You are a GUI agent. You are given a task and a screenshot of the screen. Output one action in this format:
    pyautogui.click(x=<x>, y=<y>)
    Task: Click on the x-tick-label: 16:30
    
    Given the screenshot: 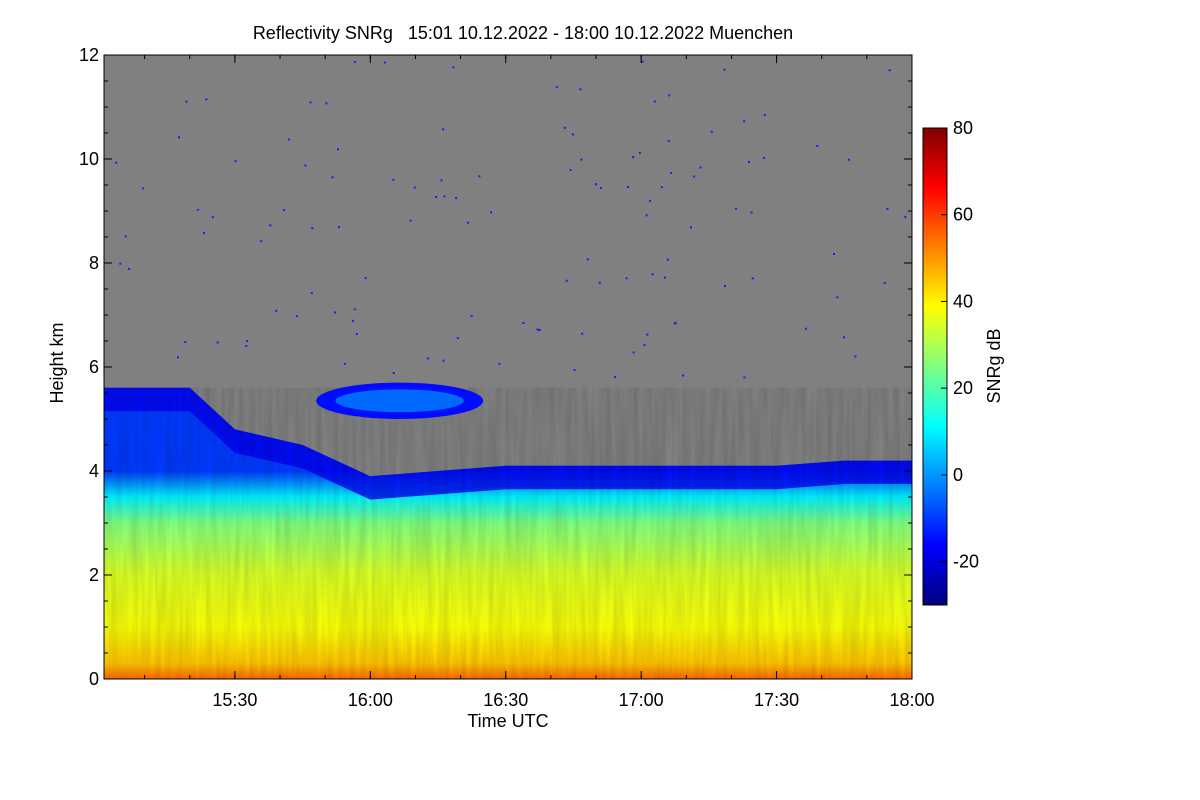 What is the action you would take?
    pyautogui.click(x=505, y=700)
    